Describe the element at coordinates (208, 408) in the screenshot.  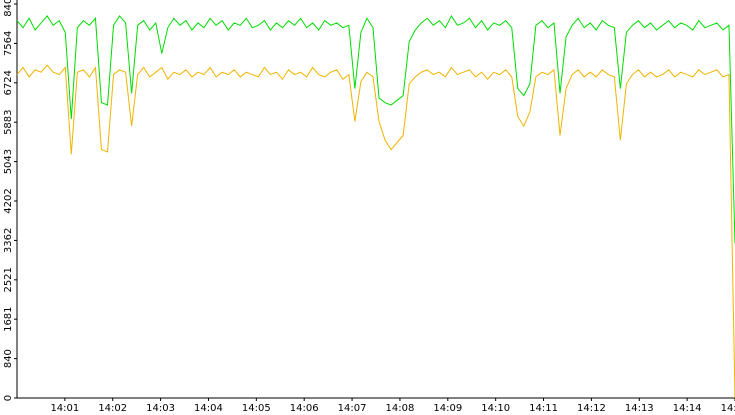
I see `x-tick-label: 14:04` at that location.